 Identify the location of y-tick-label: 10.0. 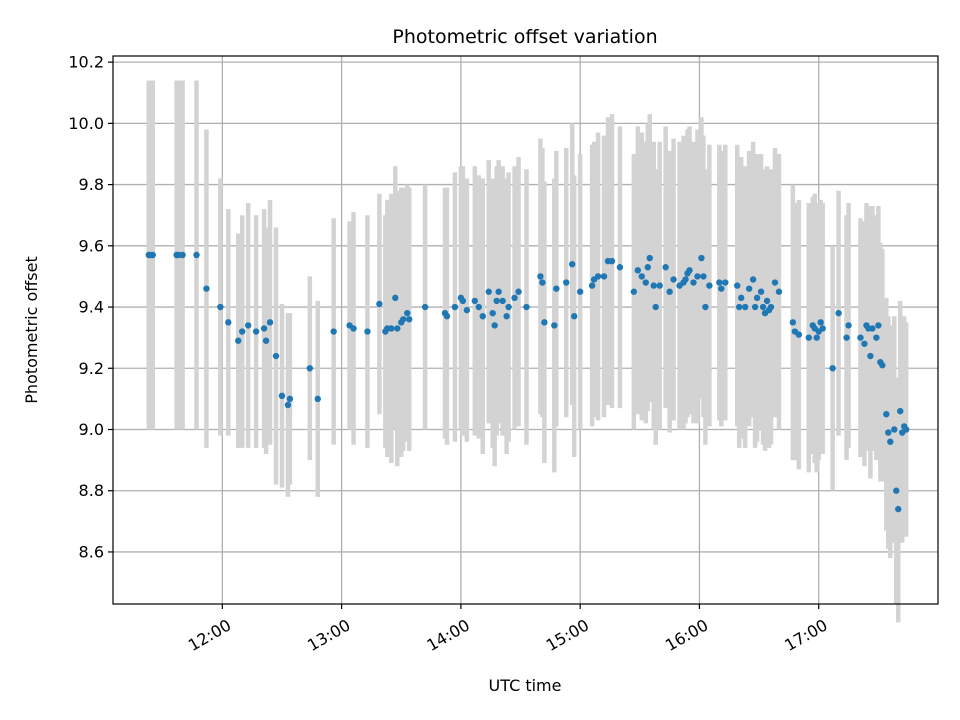
(86, 123).